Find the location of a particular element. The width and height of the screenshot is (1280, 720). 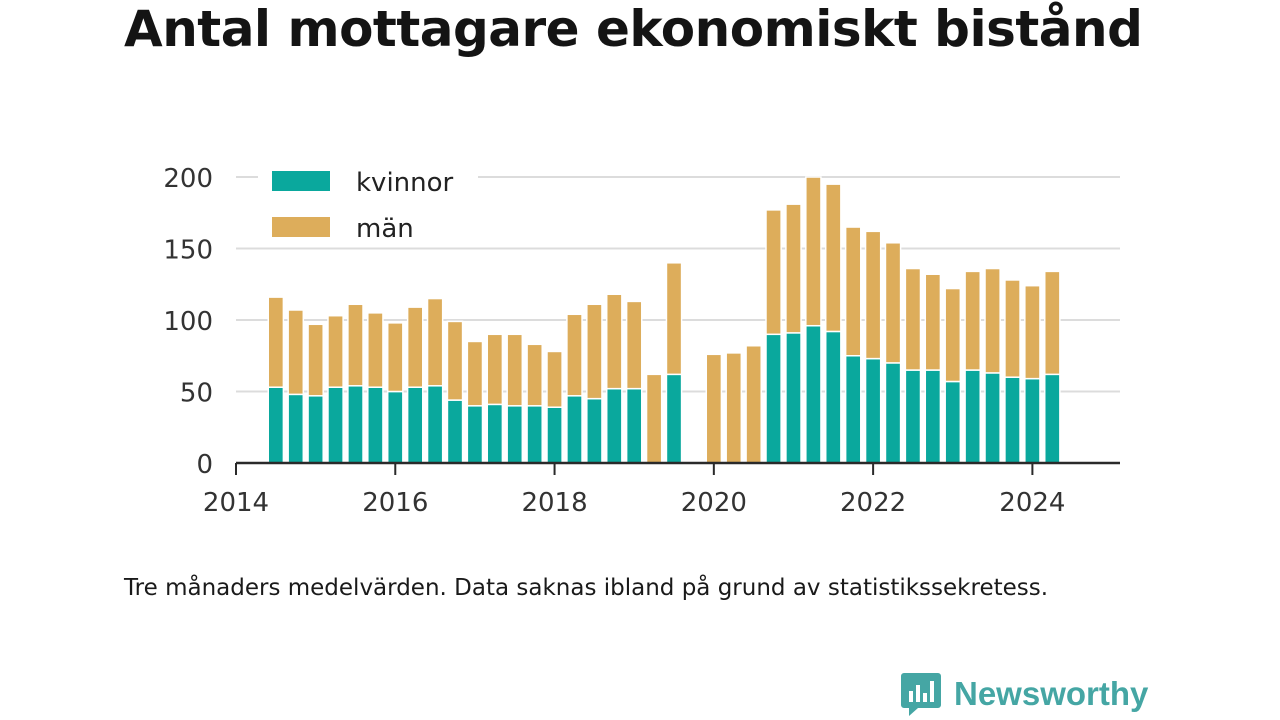

legend: kvinnor män is located at coordinates (368, 203).